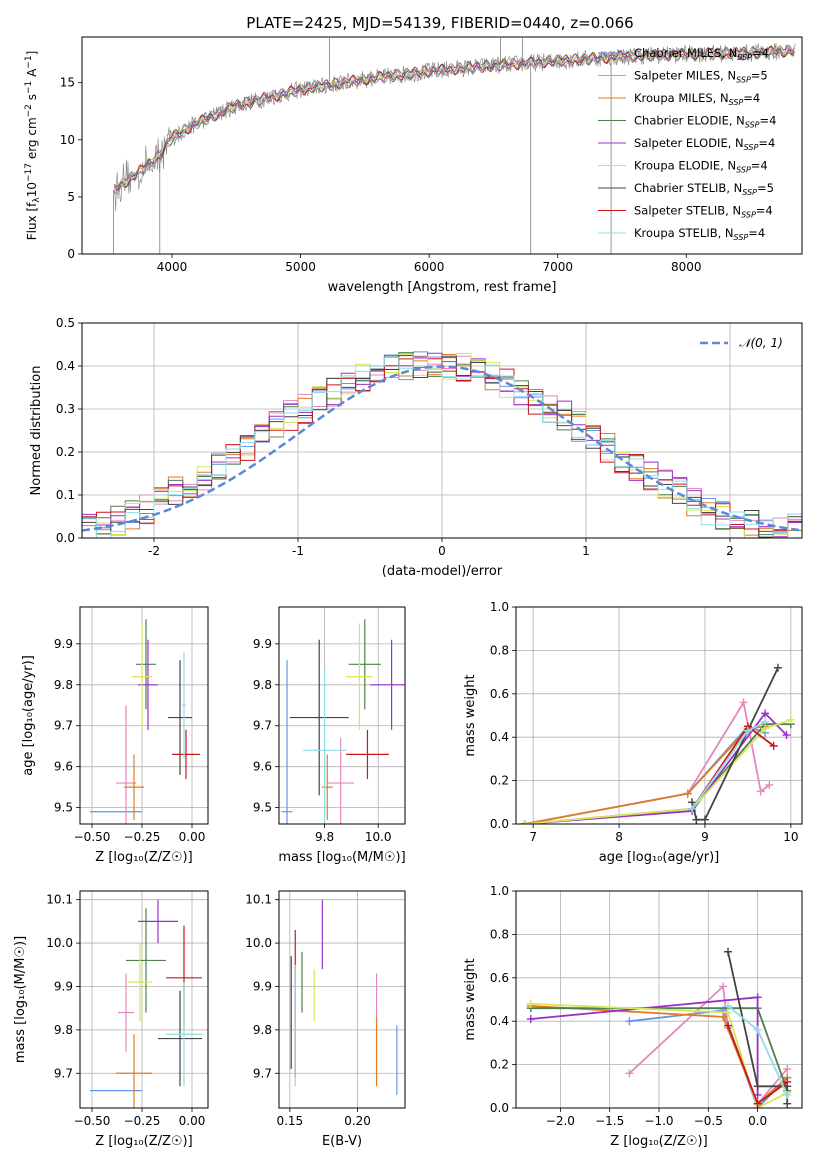  I want to click on y-label-part: 10, so click(32, 189).